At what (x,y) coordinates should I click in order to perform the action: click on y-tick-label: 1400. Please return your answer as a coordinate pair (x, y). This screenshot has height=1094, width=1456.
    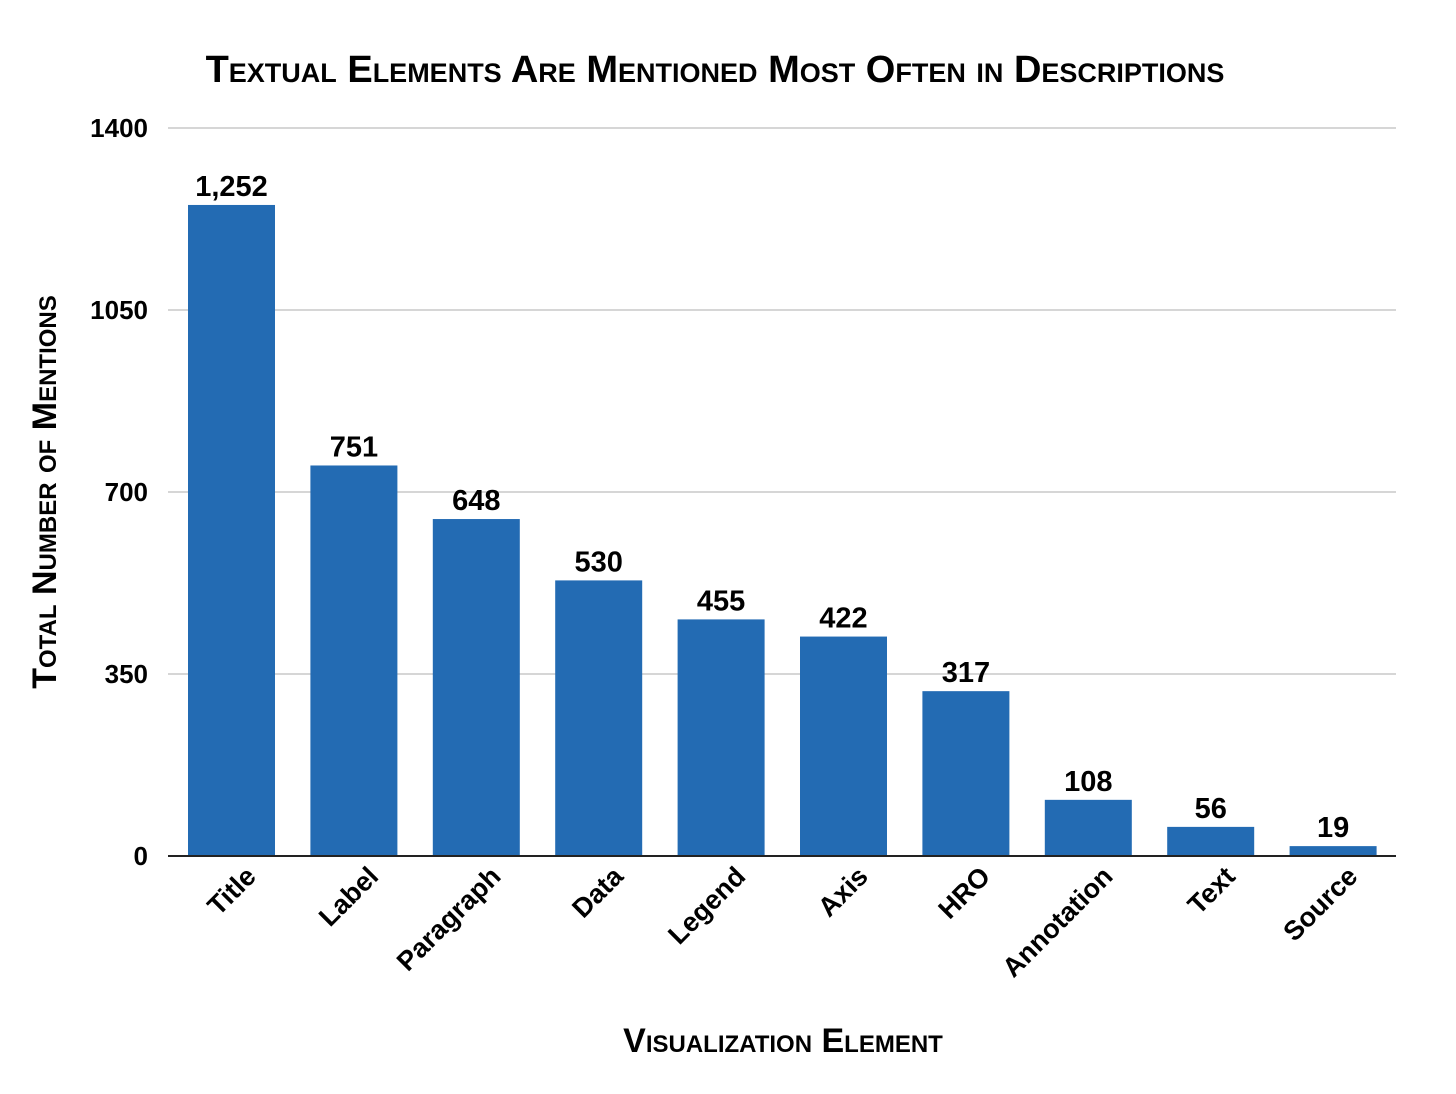
    Looking at the image, I should click on (119, 128).